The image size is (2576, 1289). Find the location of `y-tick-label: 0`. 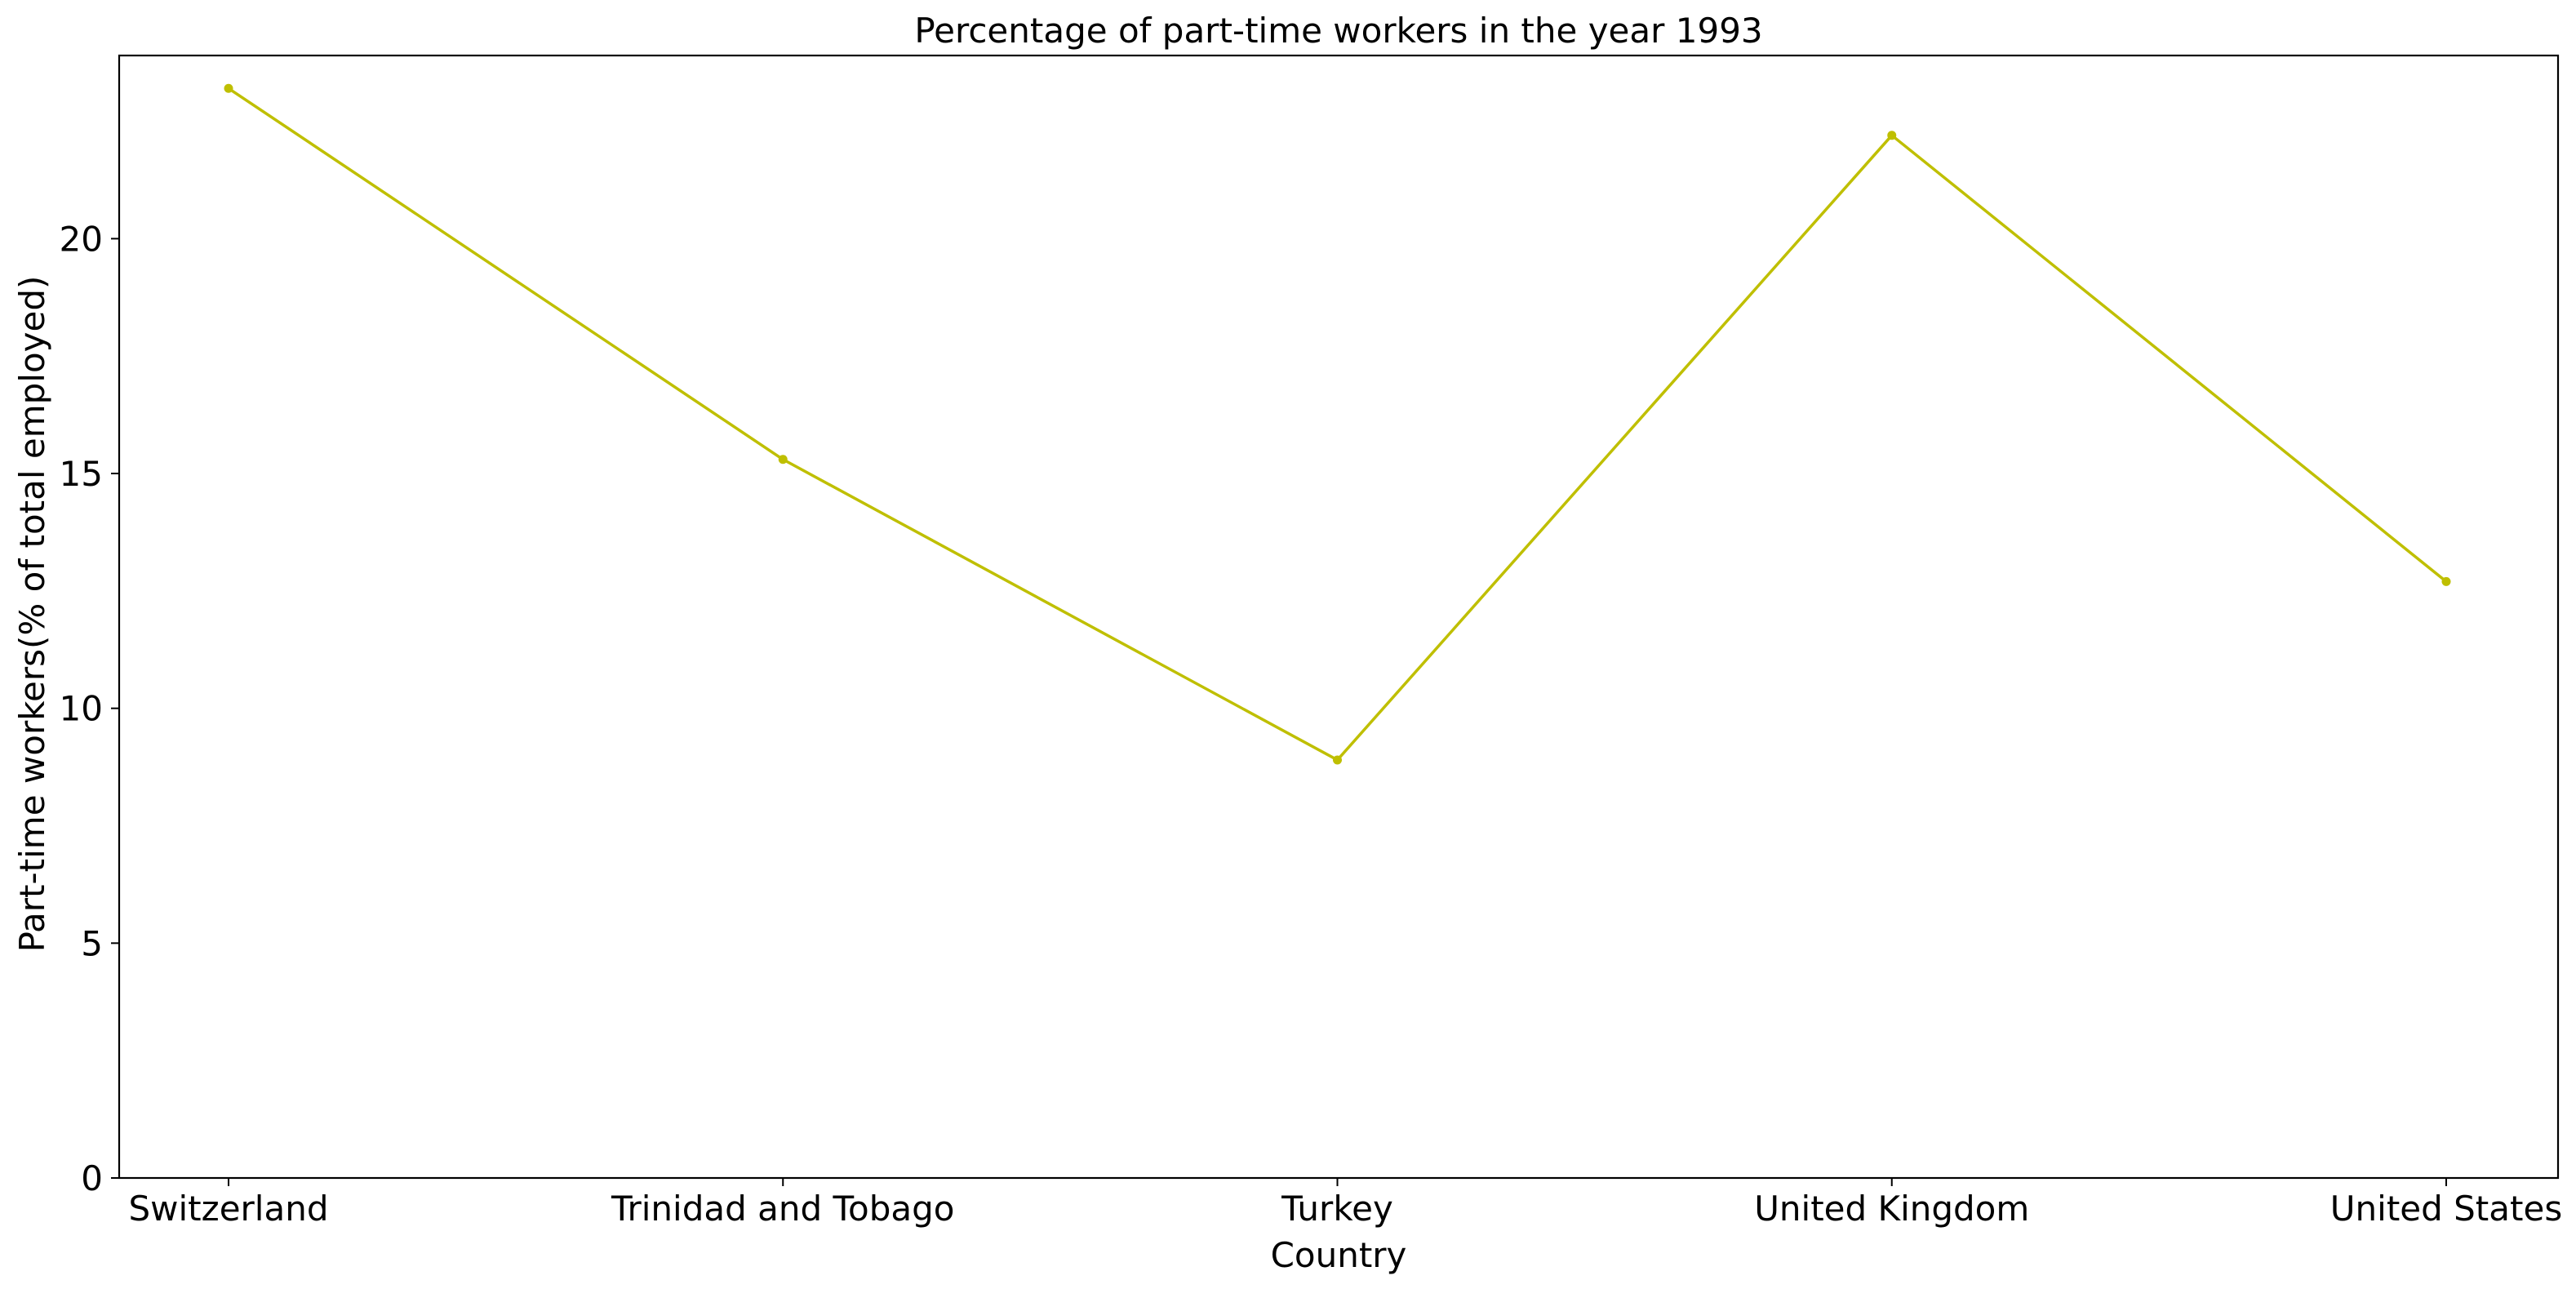

y-tick-label: 0 is located at coordinates (92, 1178).